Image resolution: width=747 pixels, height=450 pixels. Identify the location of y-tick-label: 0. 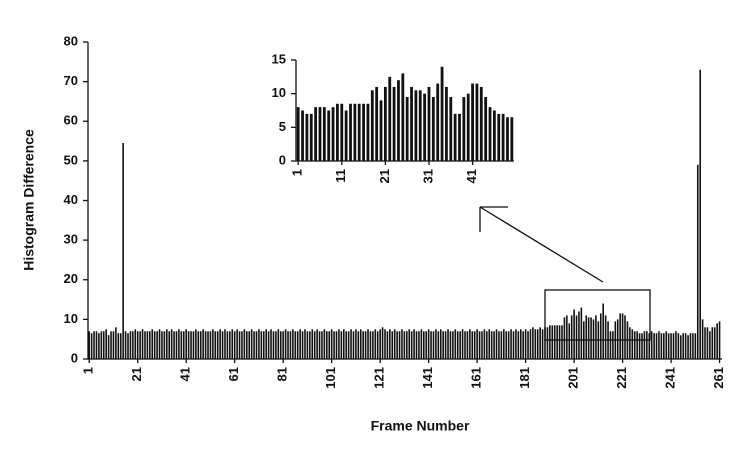
(282, 159).